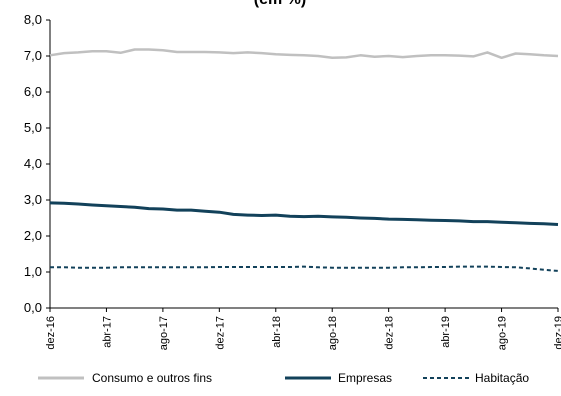 The image size is (561, 396). I want to click on x-tick-label: ago-17, so click(164, 333).